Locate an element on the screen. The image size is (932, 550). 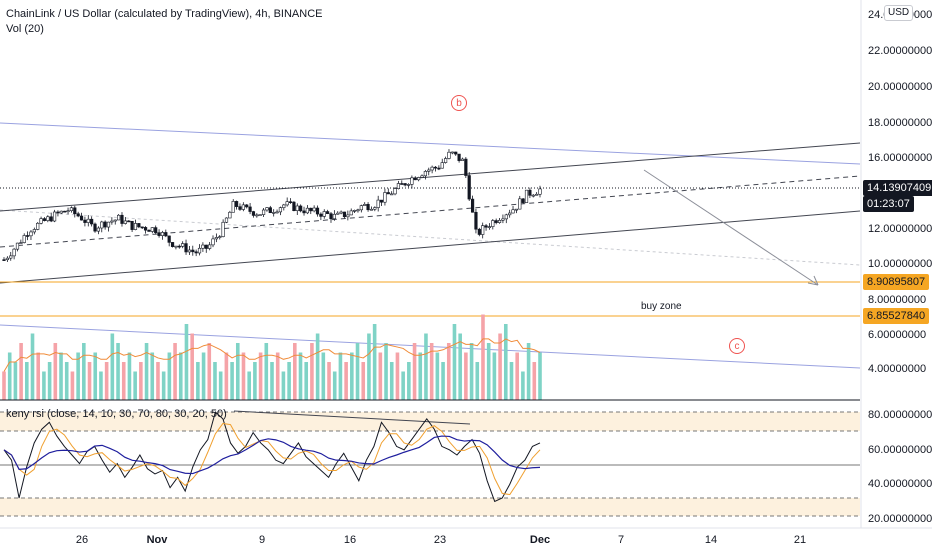
time-tick-label: 9 is located at coordinates (262, 540).